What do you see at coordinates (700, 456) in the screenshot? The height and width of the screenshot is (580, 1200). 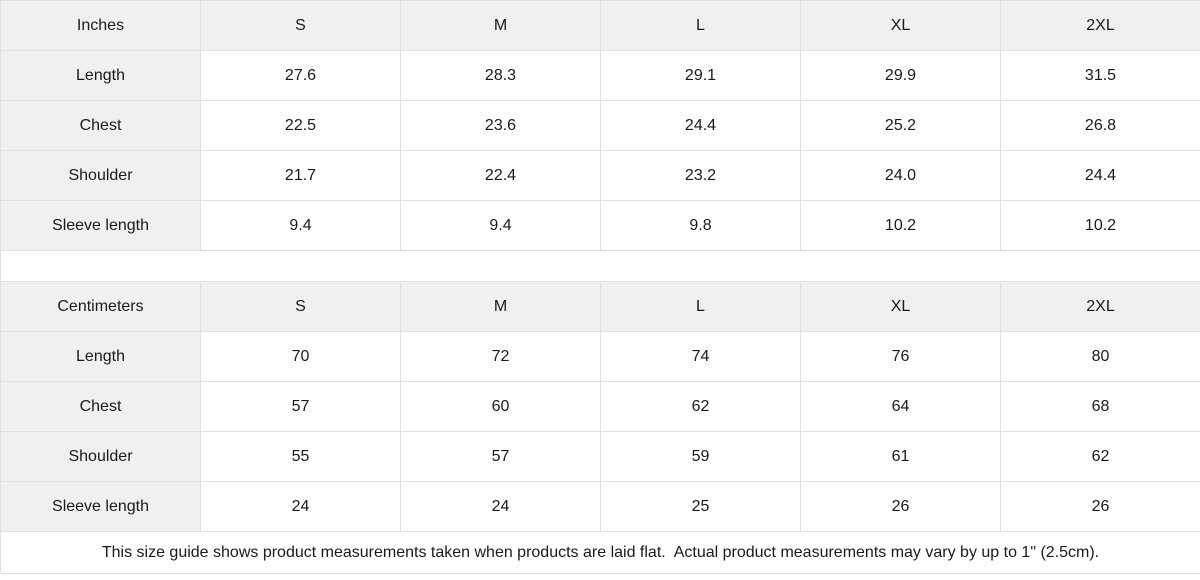 I see `value-cell: 59` at bounding box center [700, 456].